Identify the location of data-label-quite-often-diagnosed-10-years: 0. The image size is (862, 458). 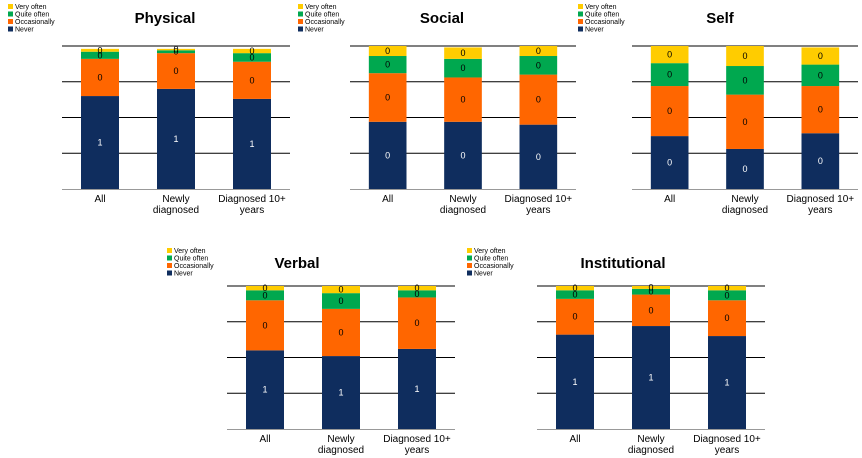
(538, 65).